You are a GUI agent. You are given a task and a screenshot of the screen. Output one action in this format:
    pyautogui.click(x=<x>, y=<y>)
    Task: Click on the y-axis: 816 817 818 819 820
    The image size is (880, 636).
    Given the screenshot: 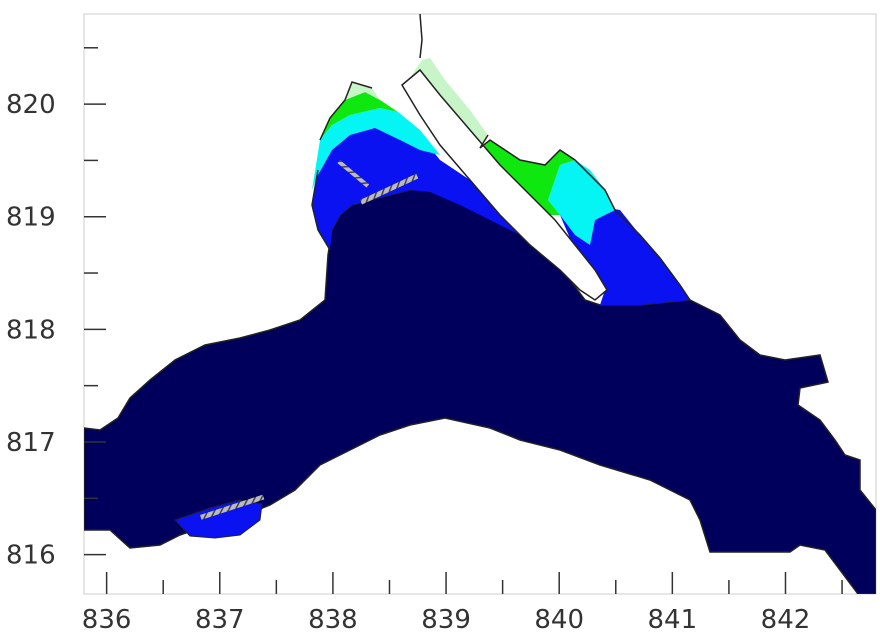 What is the action you would take?
    pyautogui.click(x=56, y=309)
    